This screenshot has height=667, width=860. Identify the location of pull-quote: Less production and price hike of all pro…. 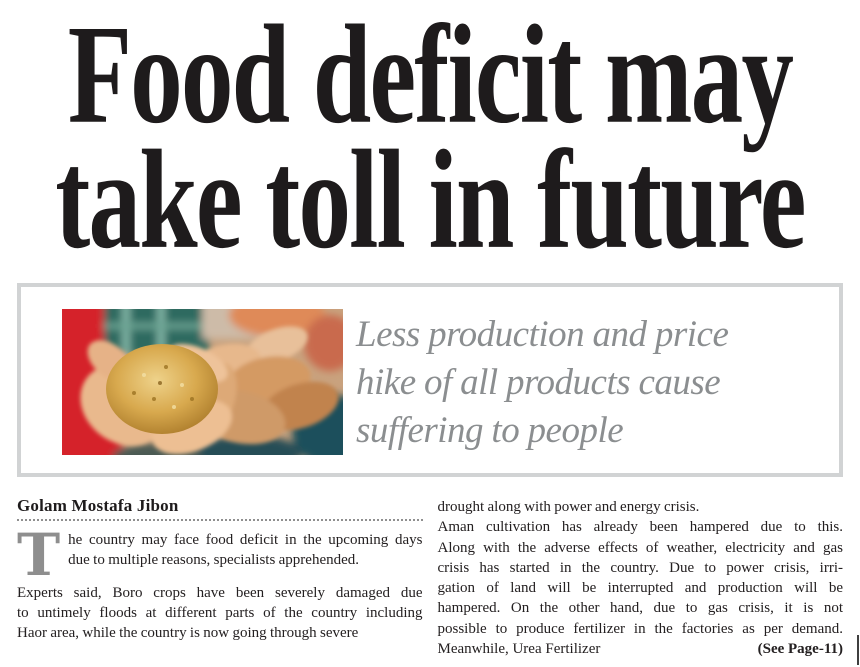
(542, 383).